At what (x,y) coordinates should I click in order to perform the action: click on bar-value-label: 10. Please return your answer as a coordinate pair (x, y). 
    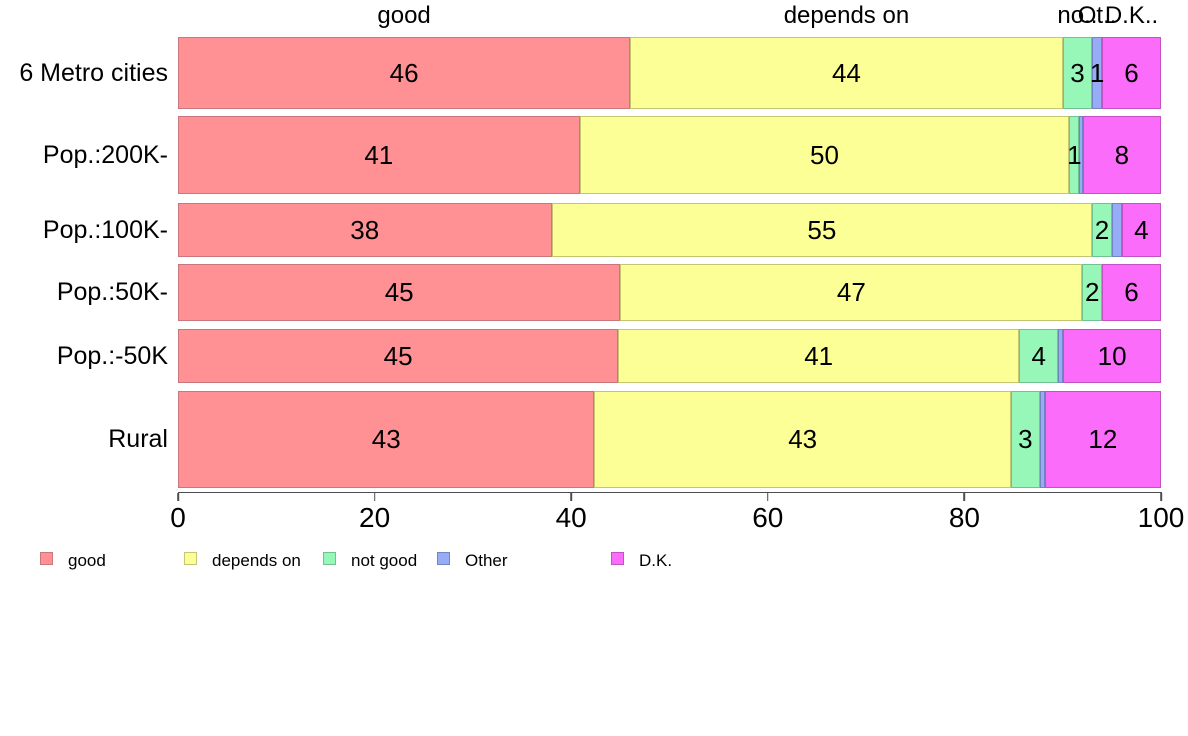
    Looking at the image, I should click on (1112, 355).